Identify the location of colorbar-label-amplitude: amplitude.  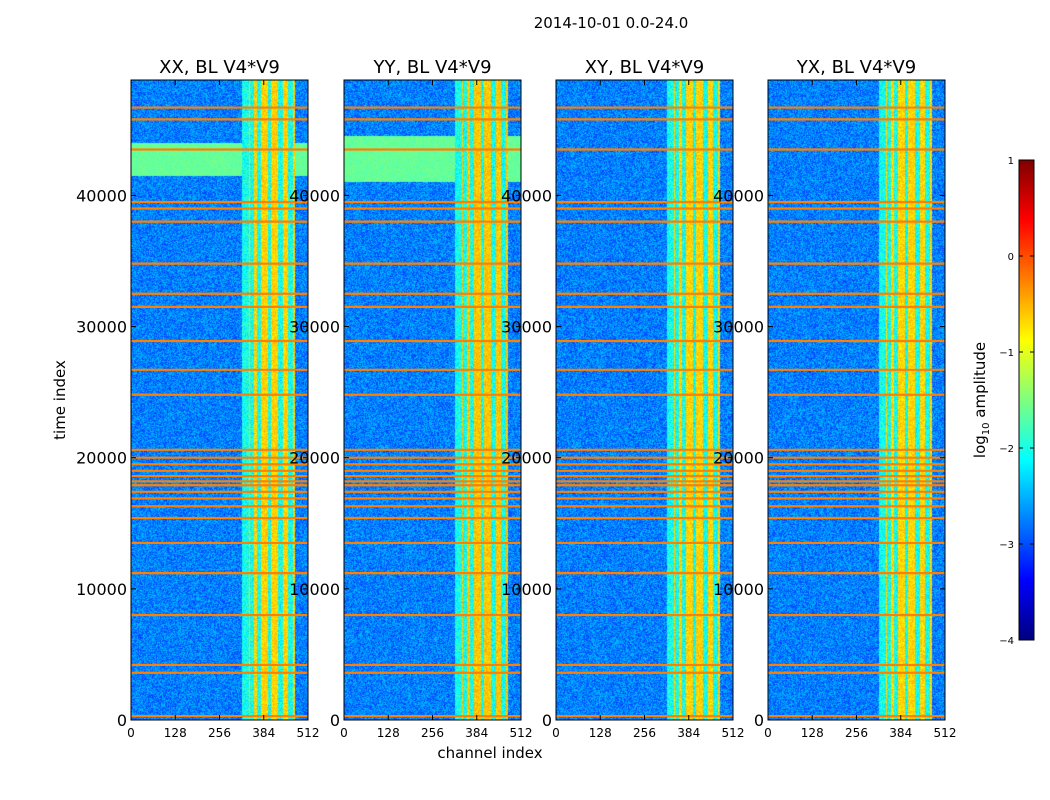
(980, 382).